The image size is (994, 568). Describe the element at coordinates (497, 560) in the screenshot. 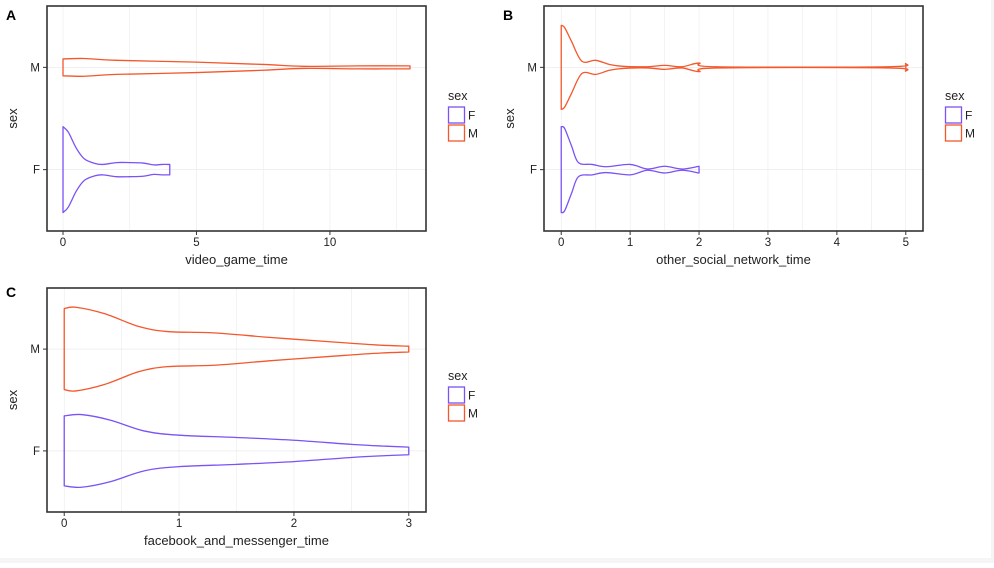

I see `bottom-margin` at that location.